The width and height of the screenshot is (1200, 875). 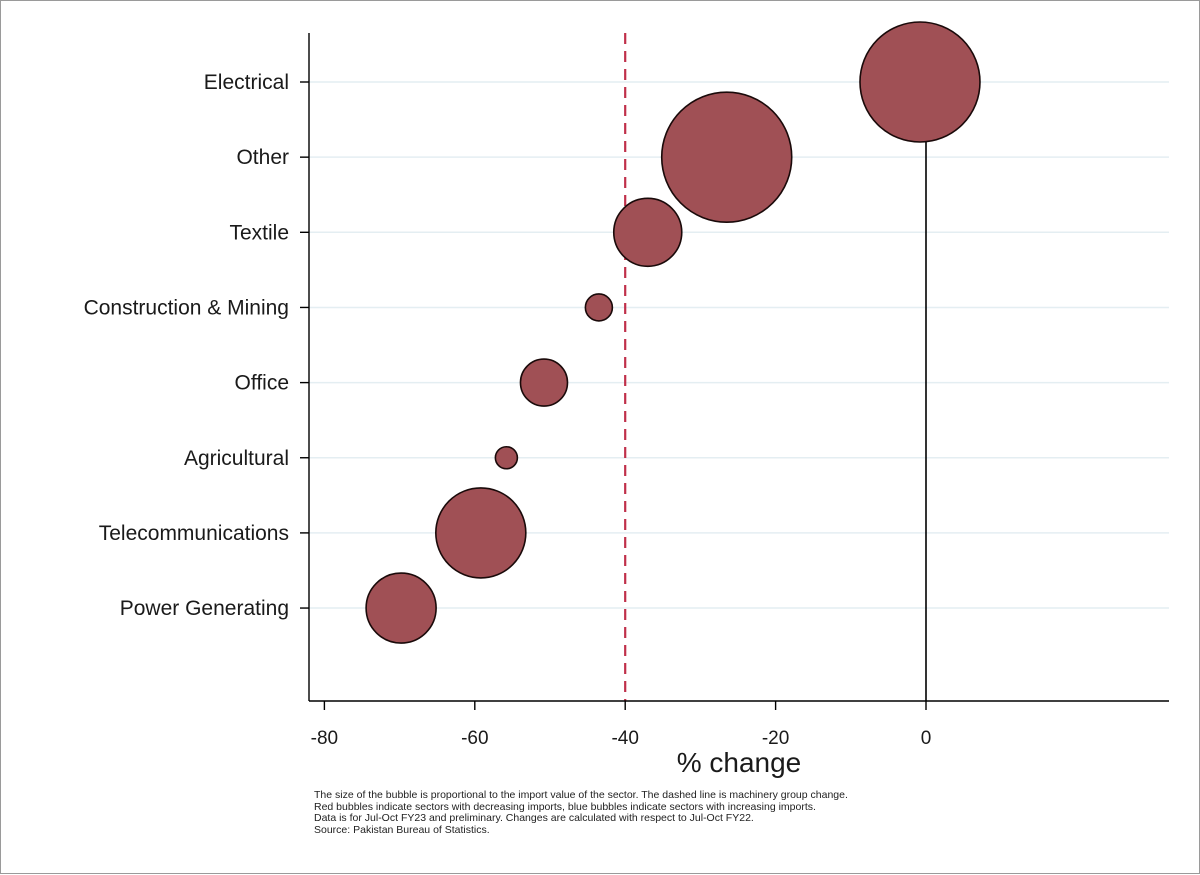 I want to click on category-label: Office, so click(x=262, y=383).